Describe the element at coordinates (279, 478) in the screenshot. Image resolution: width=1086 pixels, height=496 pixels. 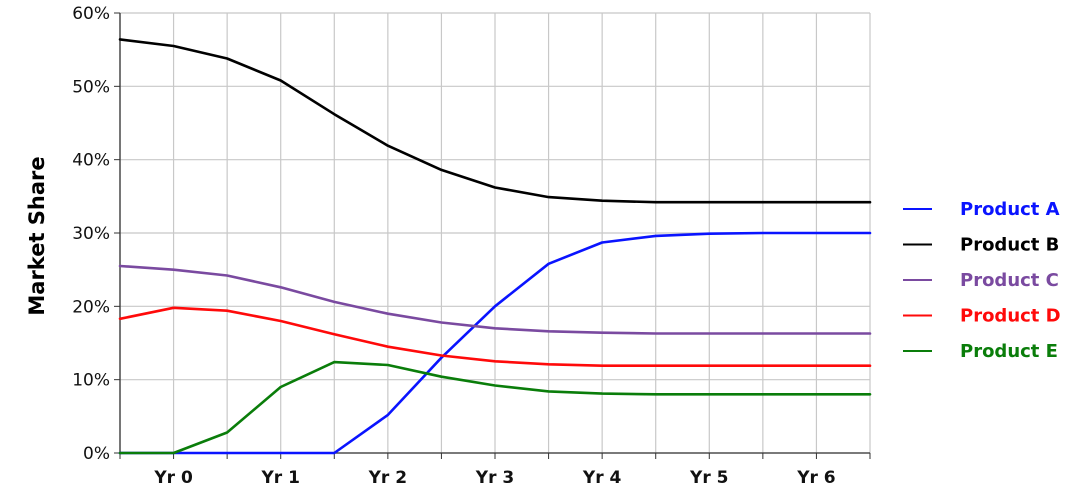
I see `x-tick-label: Yr 1` at that location.